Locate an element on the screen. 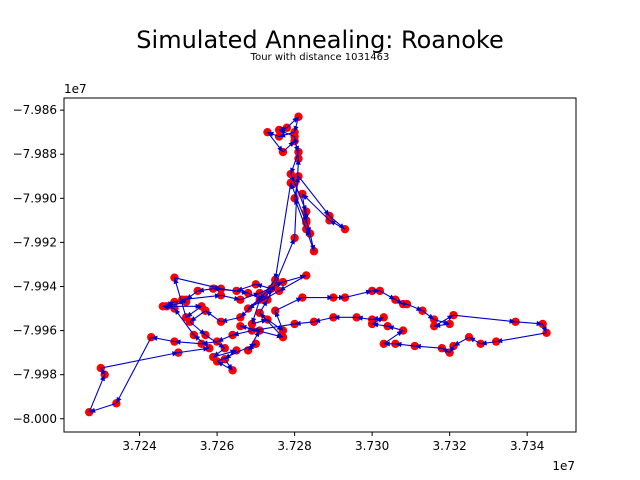 The image size is (640, 480). y-tick-label: −7.998 is located at coordinates (35, 375).